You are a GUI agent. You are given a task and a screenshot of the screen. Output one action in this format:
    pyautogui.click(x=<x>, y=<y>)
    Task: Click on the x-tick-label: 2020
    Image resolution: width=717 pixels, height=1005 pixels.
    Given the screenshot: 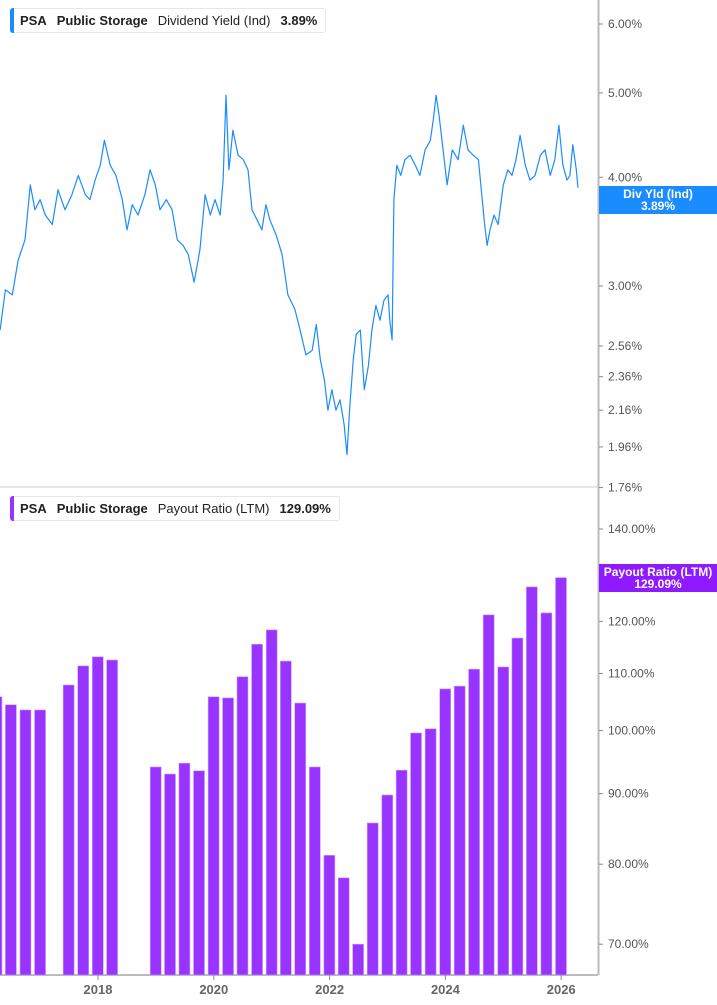 What is the action you would take?
    pyautogui.click(x=213, y=989)
    